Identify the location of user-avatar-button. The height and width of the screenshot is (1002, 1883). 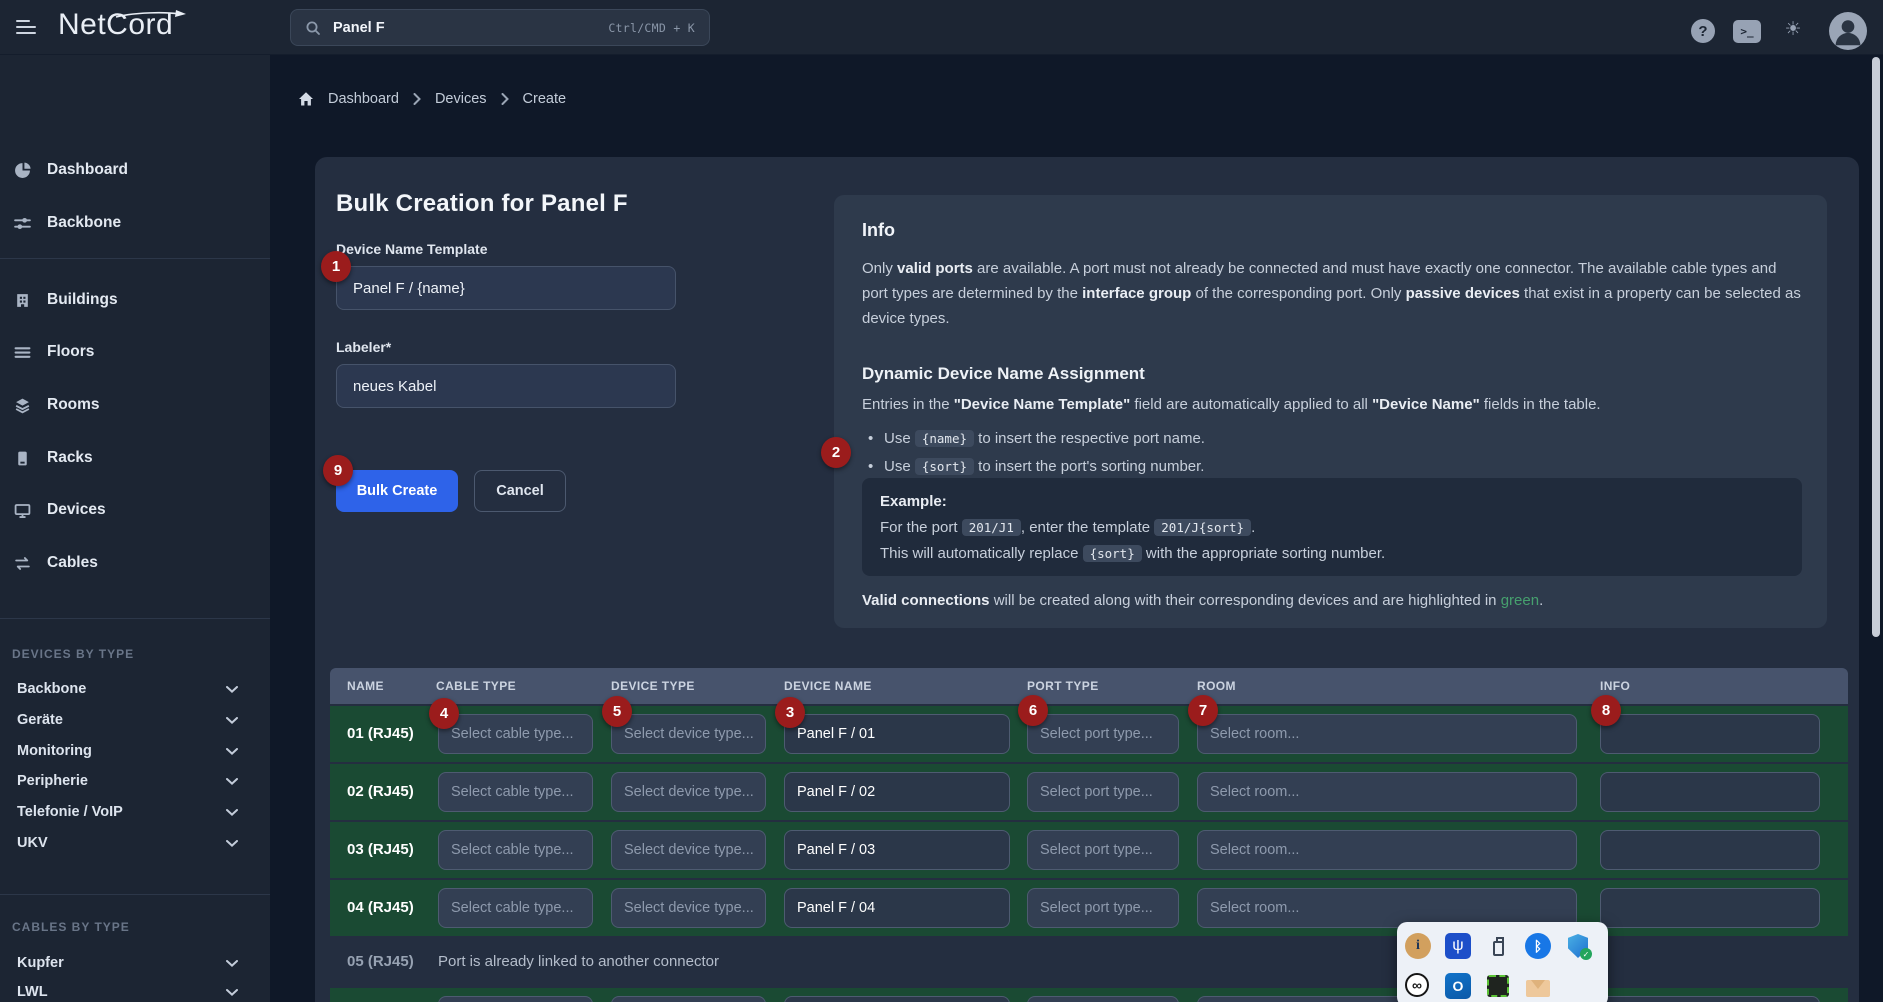
(1848, 31).